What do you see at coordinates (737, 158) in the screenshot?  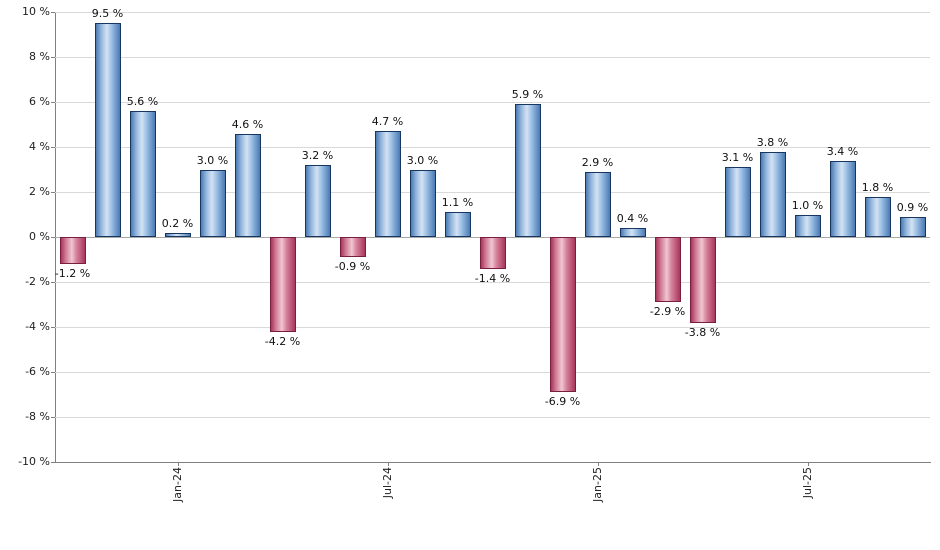 I see `bar-value-label: 3.1 %` at bounding box center [737, 158].